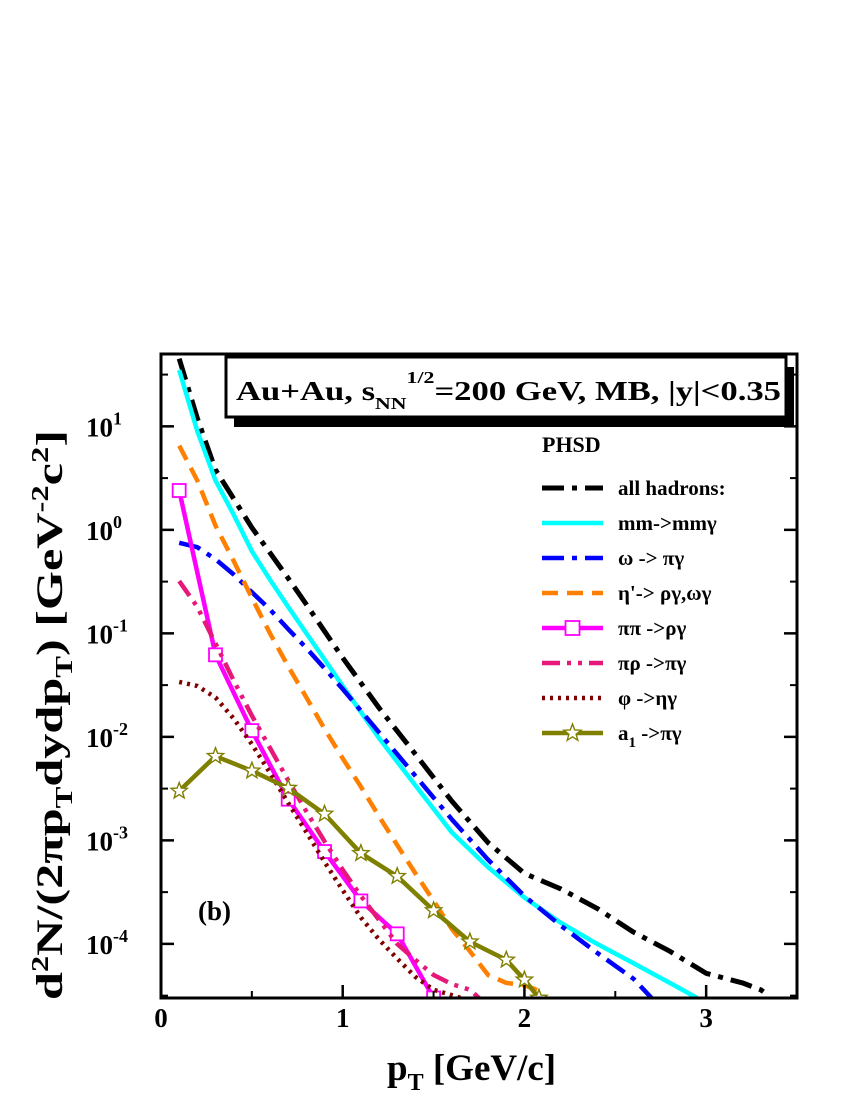 The height and width of the screenshot is (1100, 850). Describe the element at coordinates (107, 632) in the screenshot. I see `y-tick-label: 10⁻¹` at that location.